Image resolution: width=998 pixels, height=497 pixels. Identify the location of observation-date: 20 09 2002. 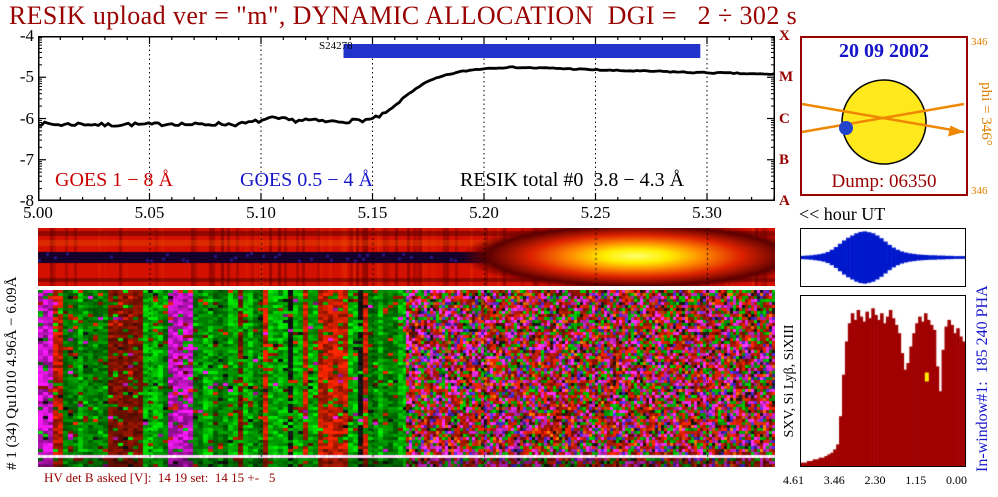
(884, 51).